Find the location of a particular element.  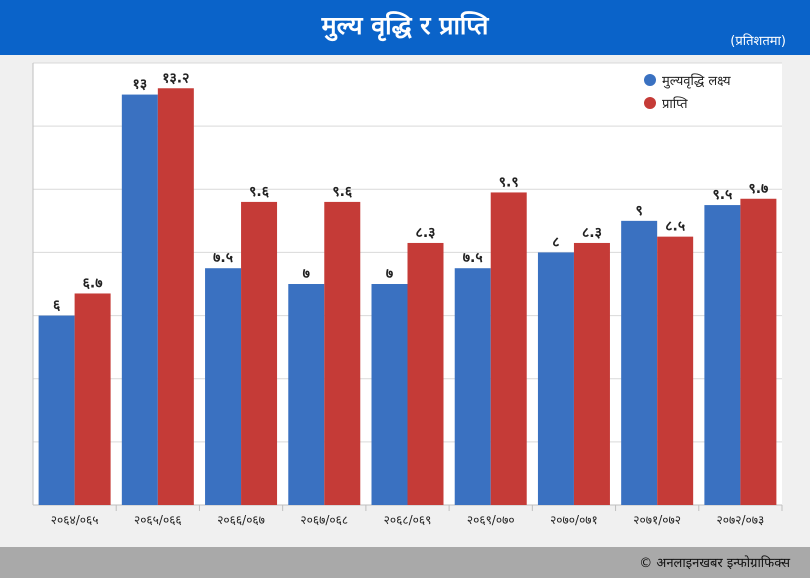

data-label: ९.७ is located at coordinates (758, 189).